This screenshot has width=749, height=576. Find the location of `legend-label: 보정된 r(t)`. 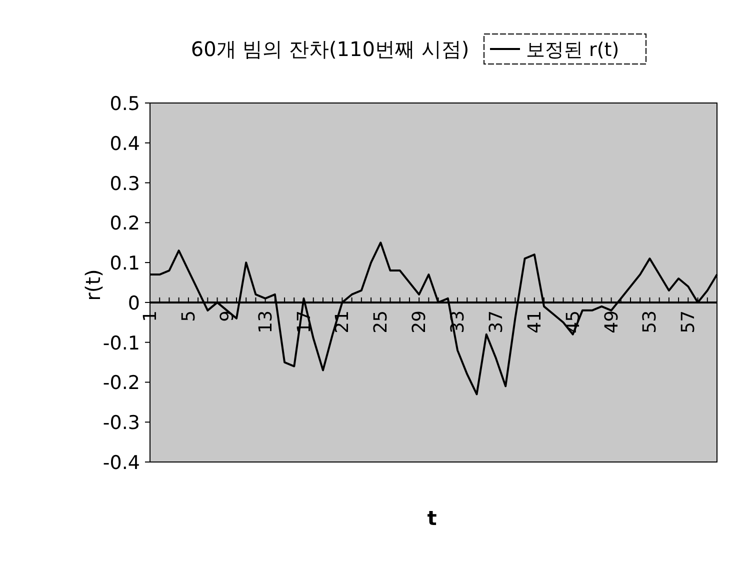

legend-label: 보정된 r(t) is located at coordinates (573, 50).